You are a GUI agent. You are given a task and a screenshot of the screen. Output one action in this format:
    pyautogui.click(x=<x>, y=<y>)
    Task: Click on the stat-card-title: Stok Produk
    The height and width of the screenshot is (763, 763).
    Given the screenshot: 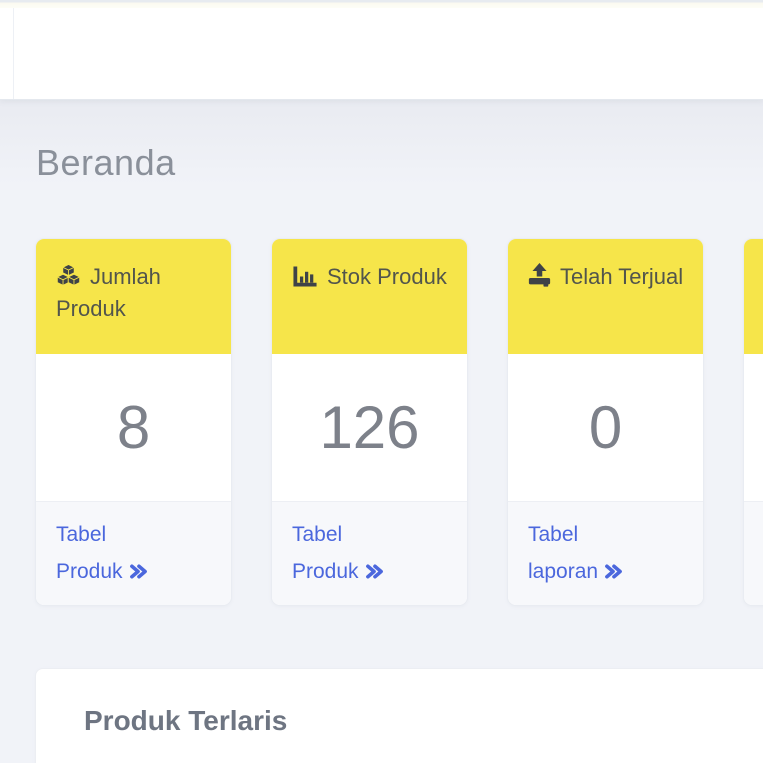 What is the action you would take?
    pyautogui.click(x=387, y=276)
    